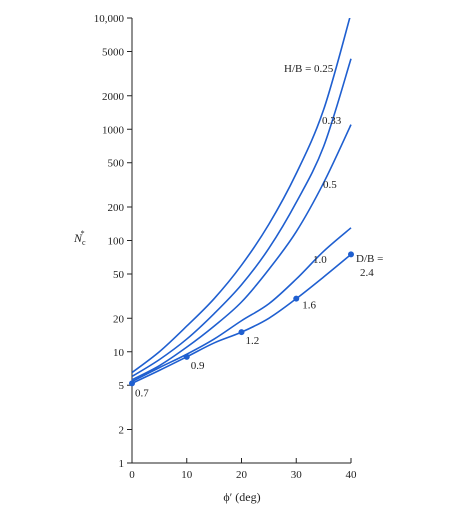 The image size is (461, 505). Describe the element at coordinates (186, 356) in the screenshot. I see `db-point-0.9` at that location.